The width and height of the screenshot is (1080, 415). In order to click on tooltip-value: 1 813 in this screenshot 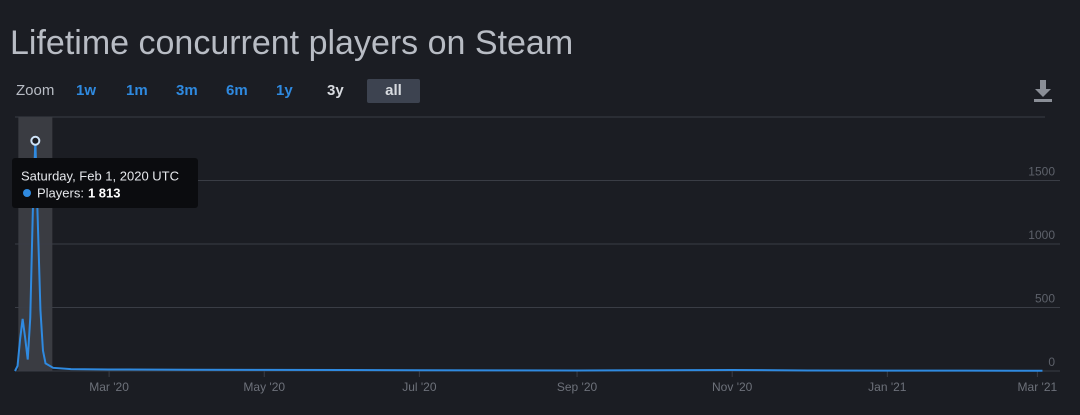, I will do `click(104, 192)`.